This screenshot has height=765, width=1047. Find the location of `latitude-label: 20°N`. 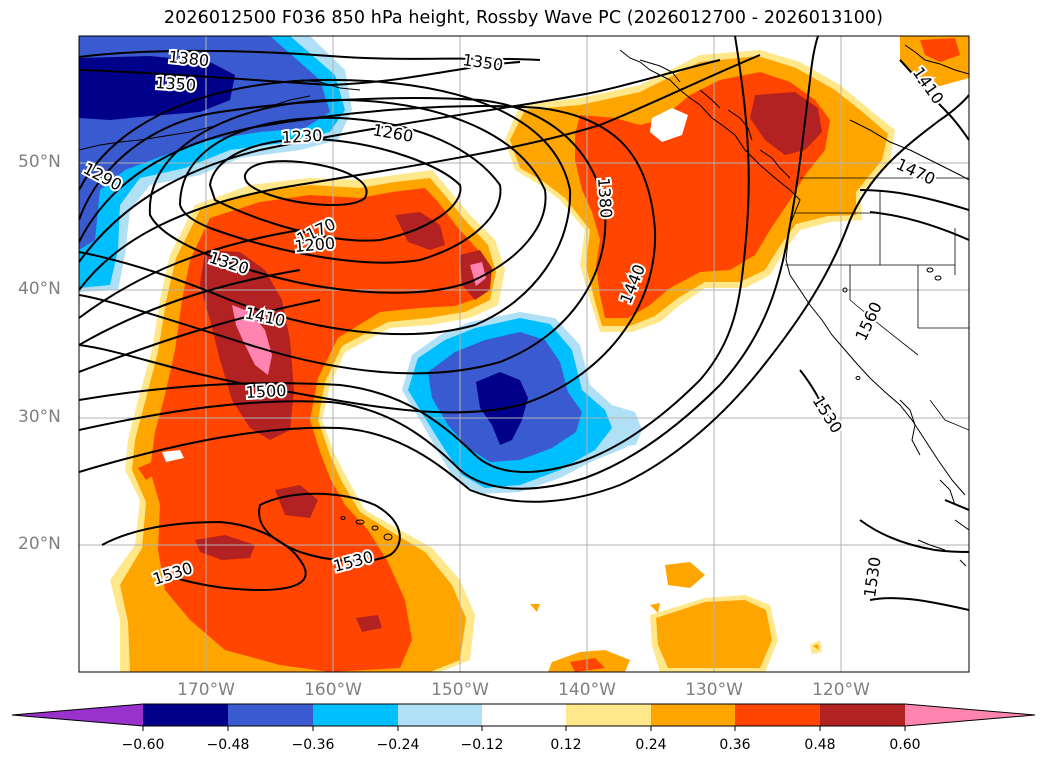

latitude-label: 20°N is located at coordinates (39, 544).